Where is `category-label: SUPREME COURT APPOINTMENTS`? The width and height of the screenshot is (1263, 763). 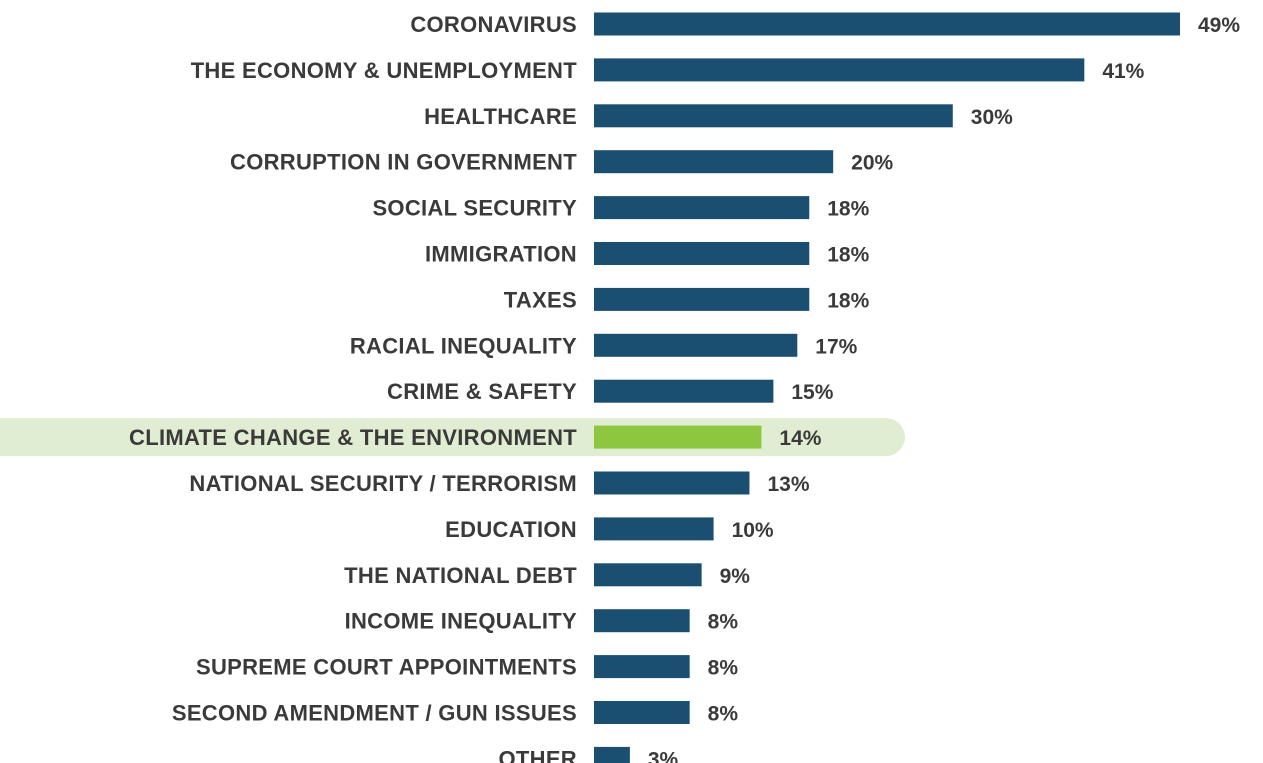
category-label: SUPREME COURT APPOINTMENTS is located at coordinates (386, 667).